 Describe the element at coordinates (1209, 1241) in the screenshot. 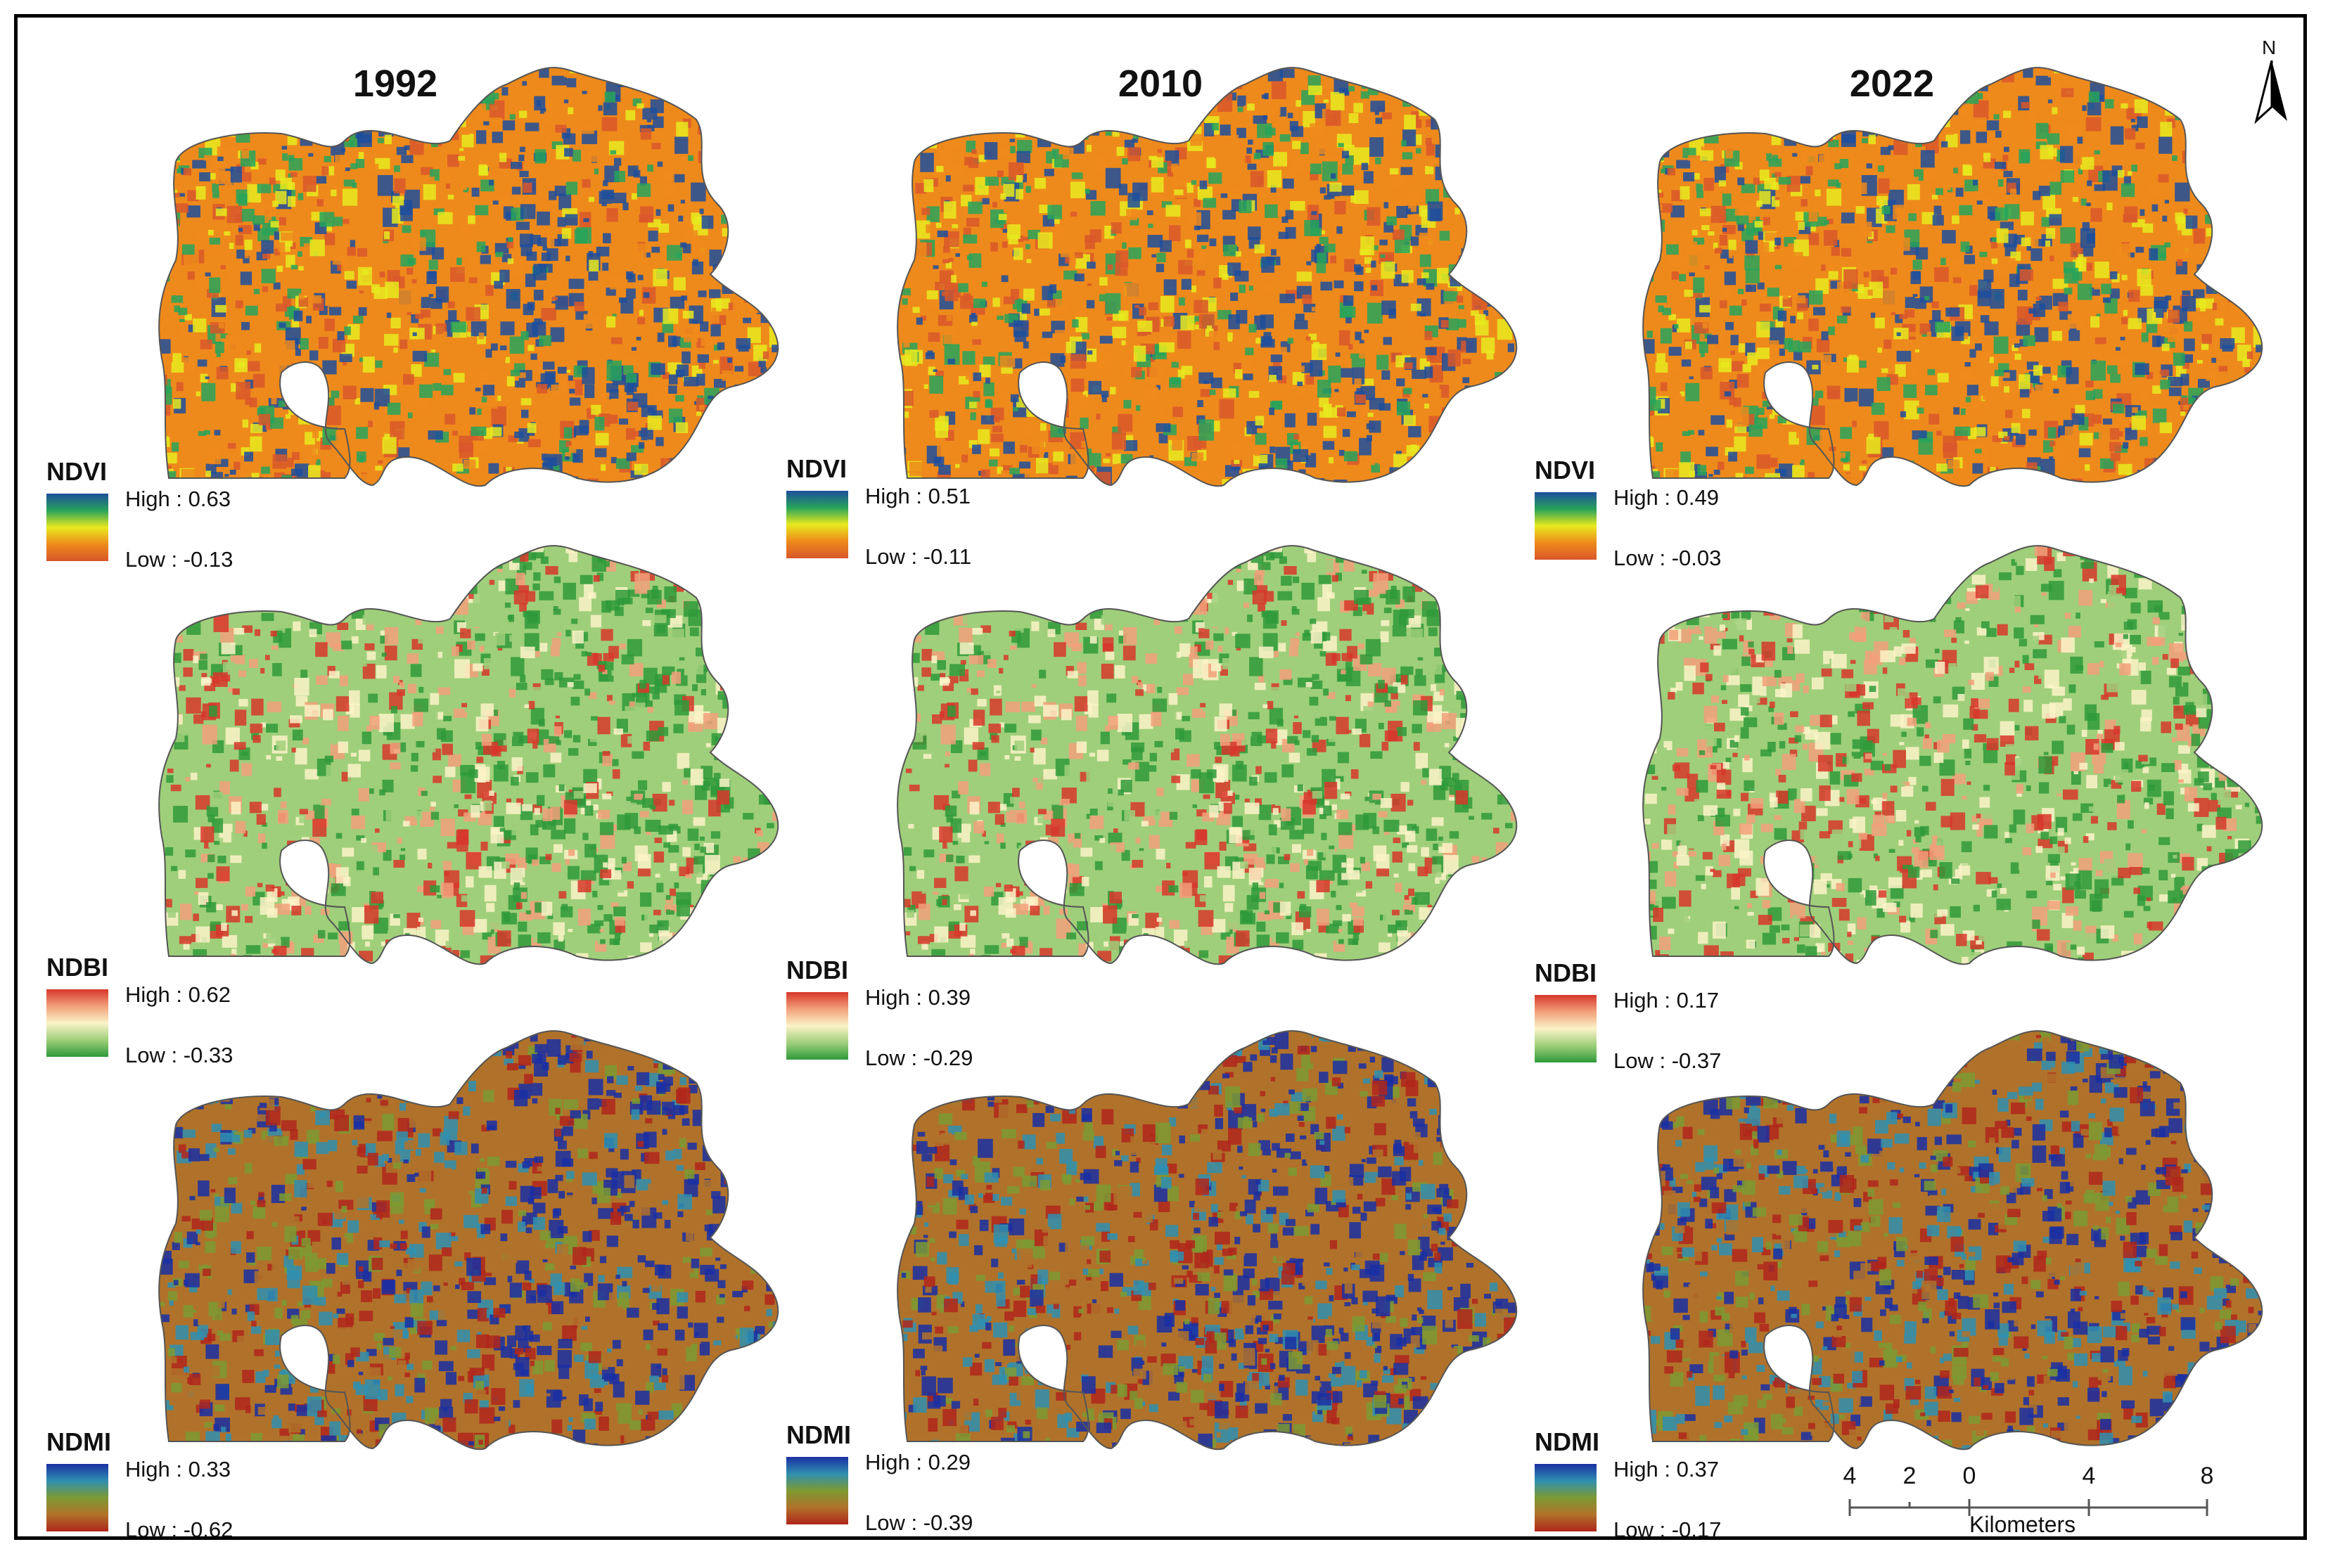

I see `ndmi-map-2010` at that location.